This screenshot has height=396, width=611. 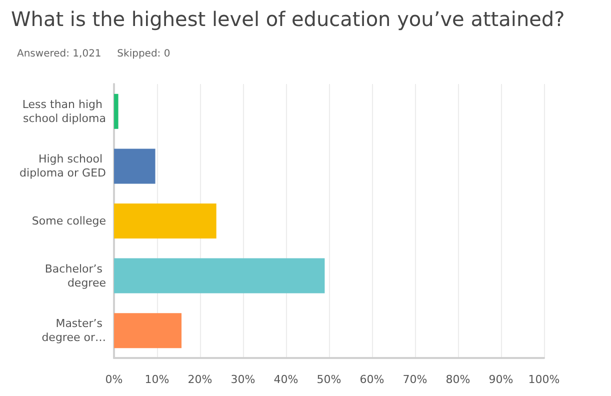 I want to click on chart-subtitle: Answered: 1,021 Skipped: 0, so click(x=93, y=54).